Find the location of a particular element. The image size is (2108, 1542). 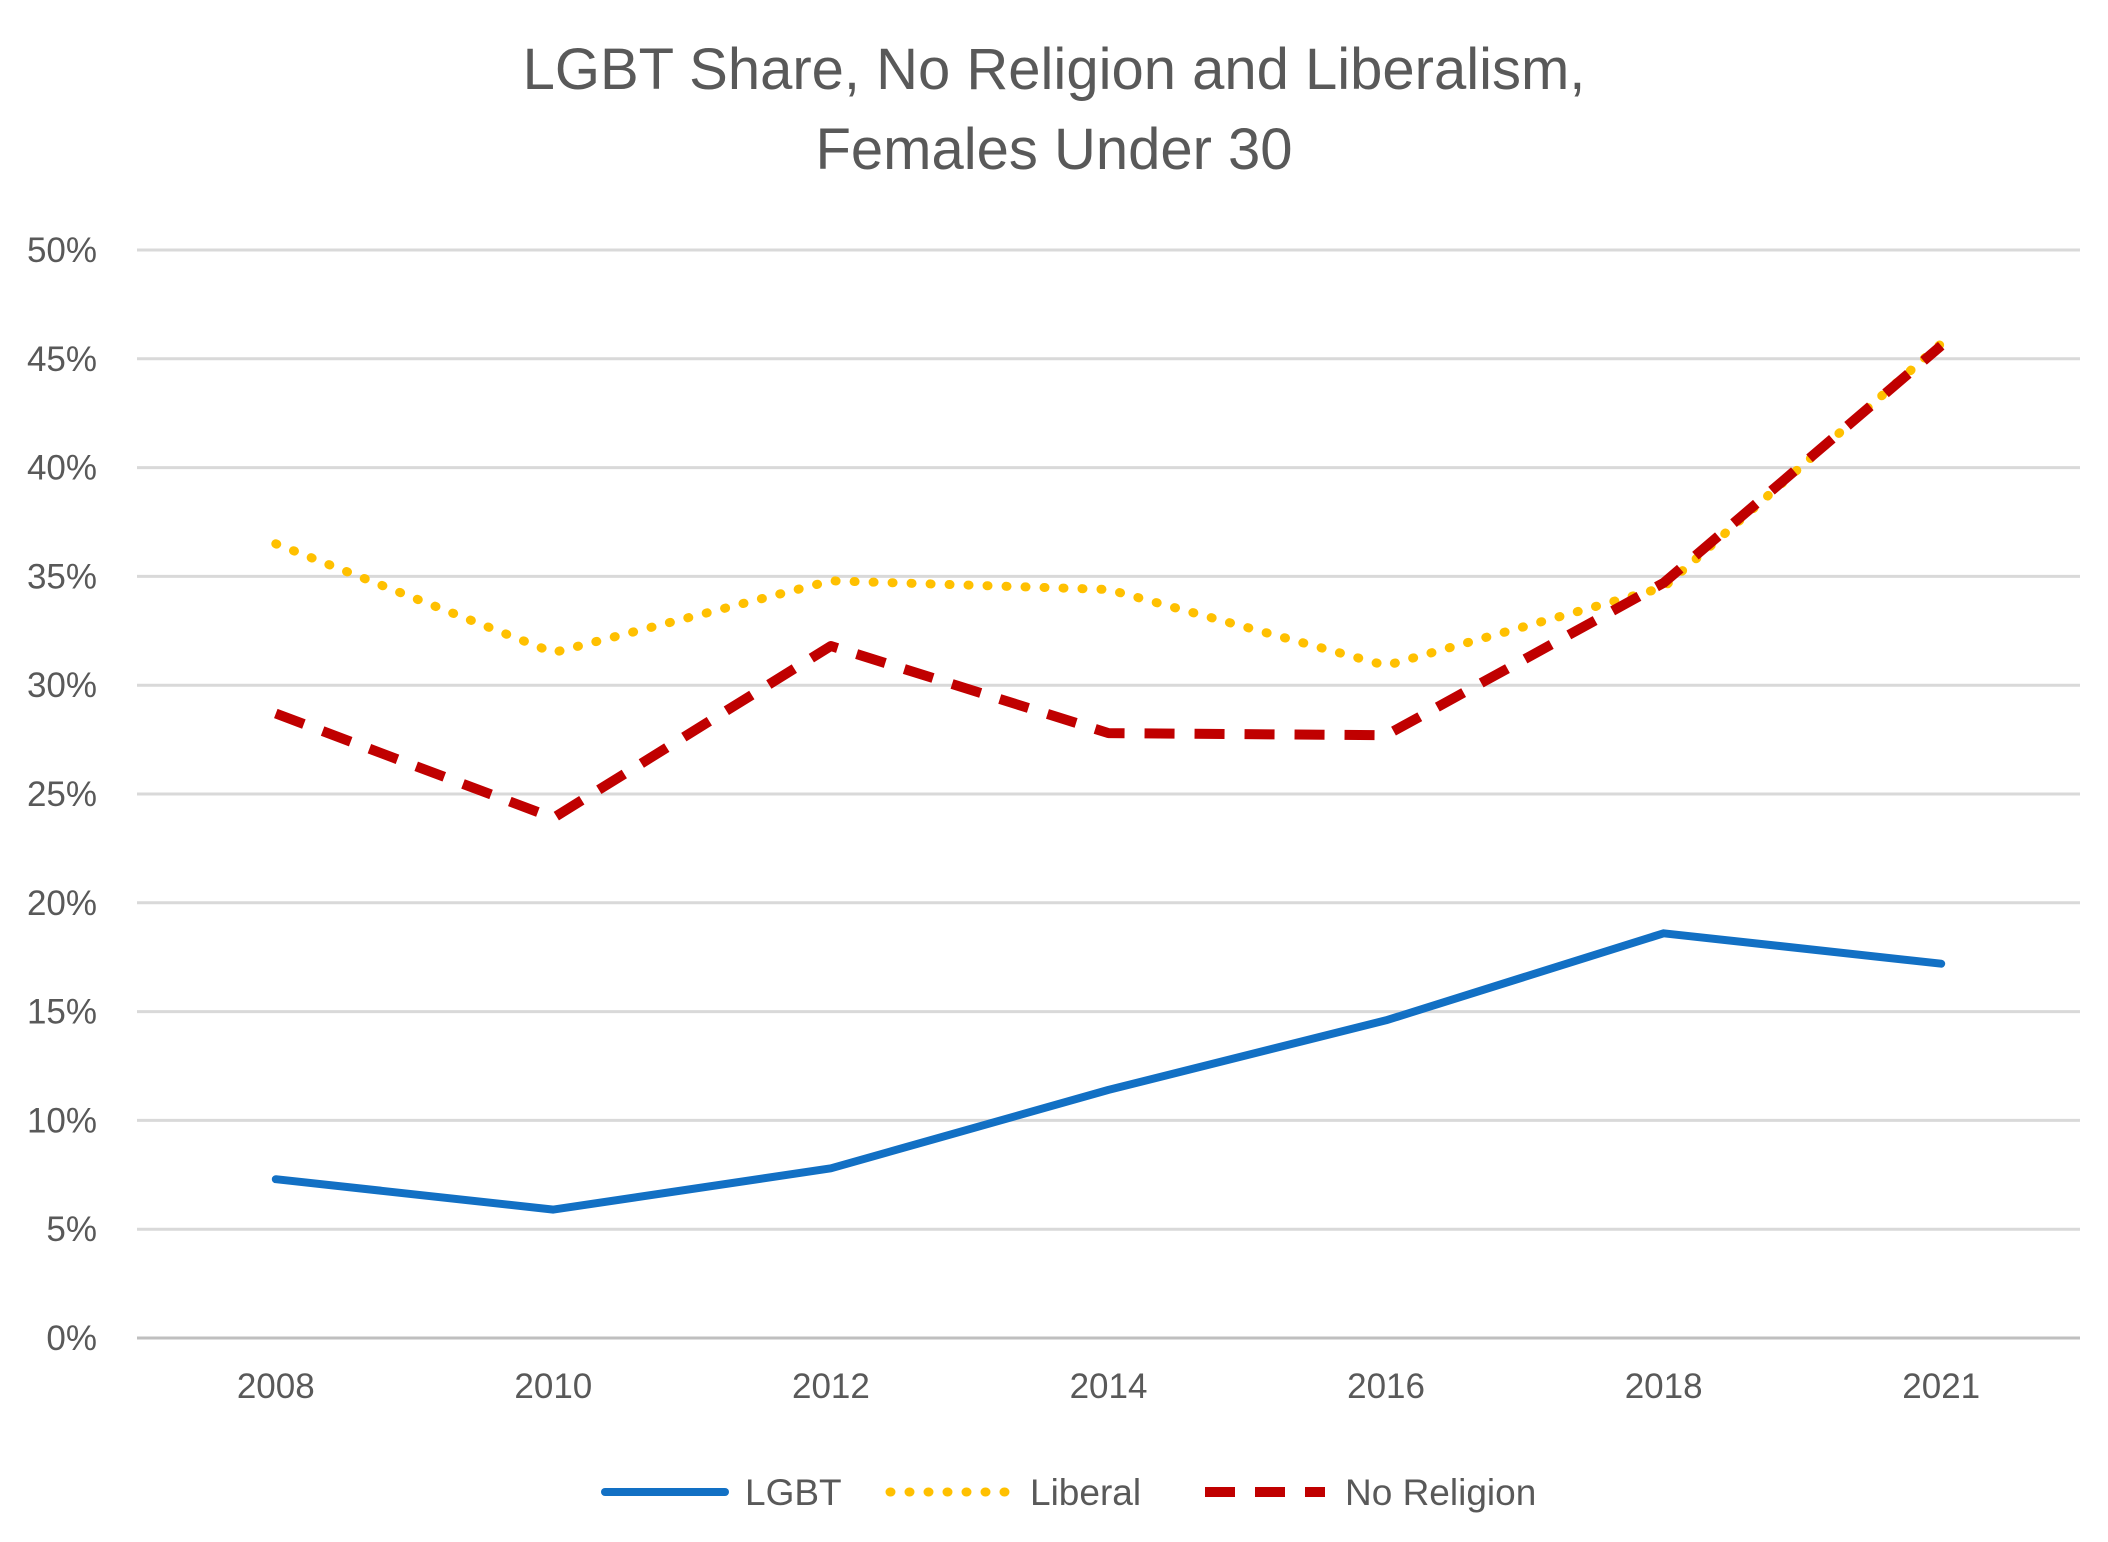

series-line-lgbt is located at coordinates (1108, 1071).